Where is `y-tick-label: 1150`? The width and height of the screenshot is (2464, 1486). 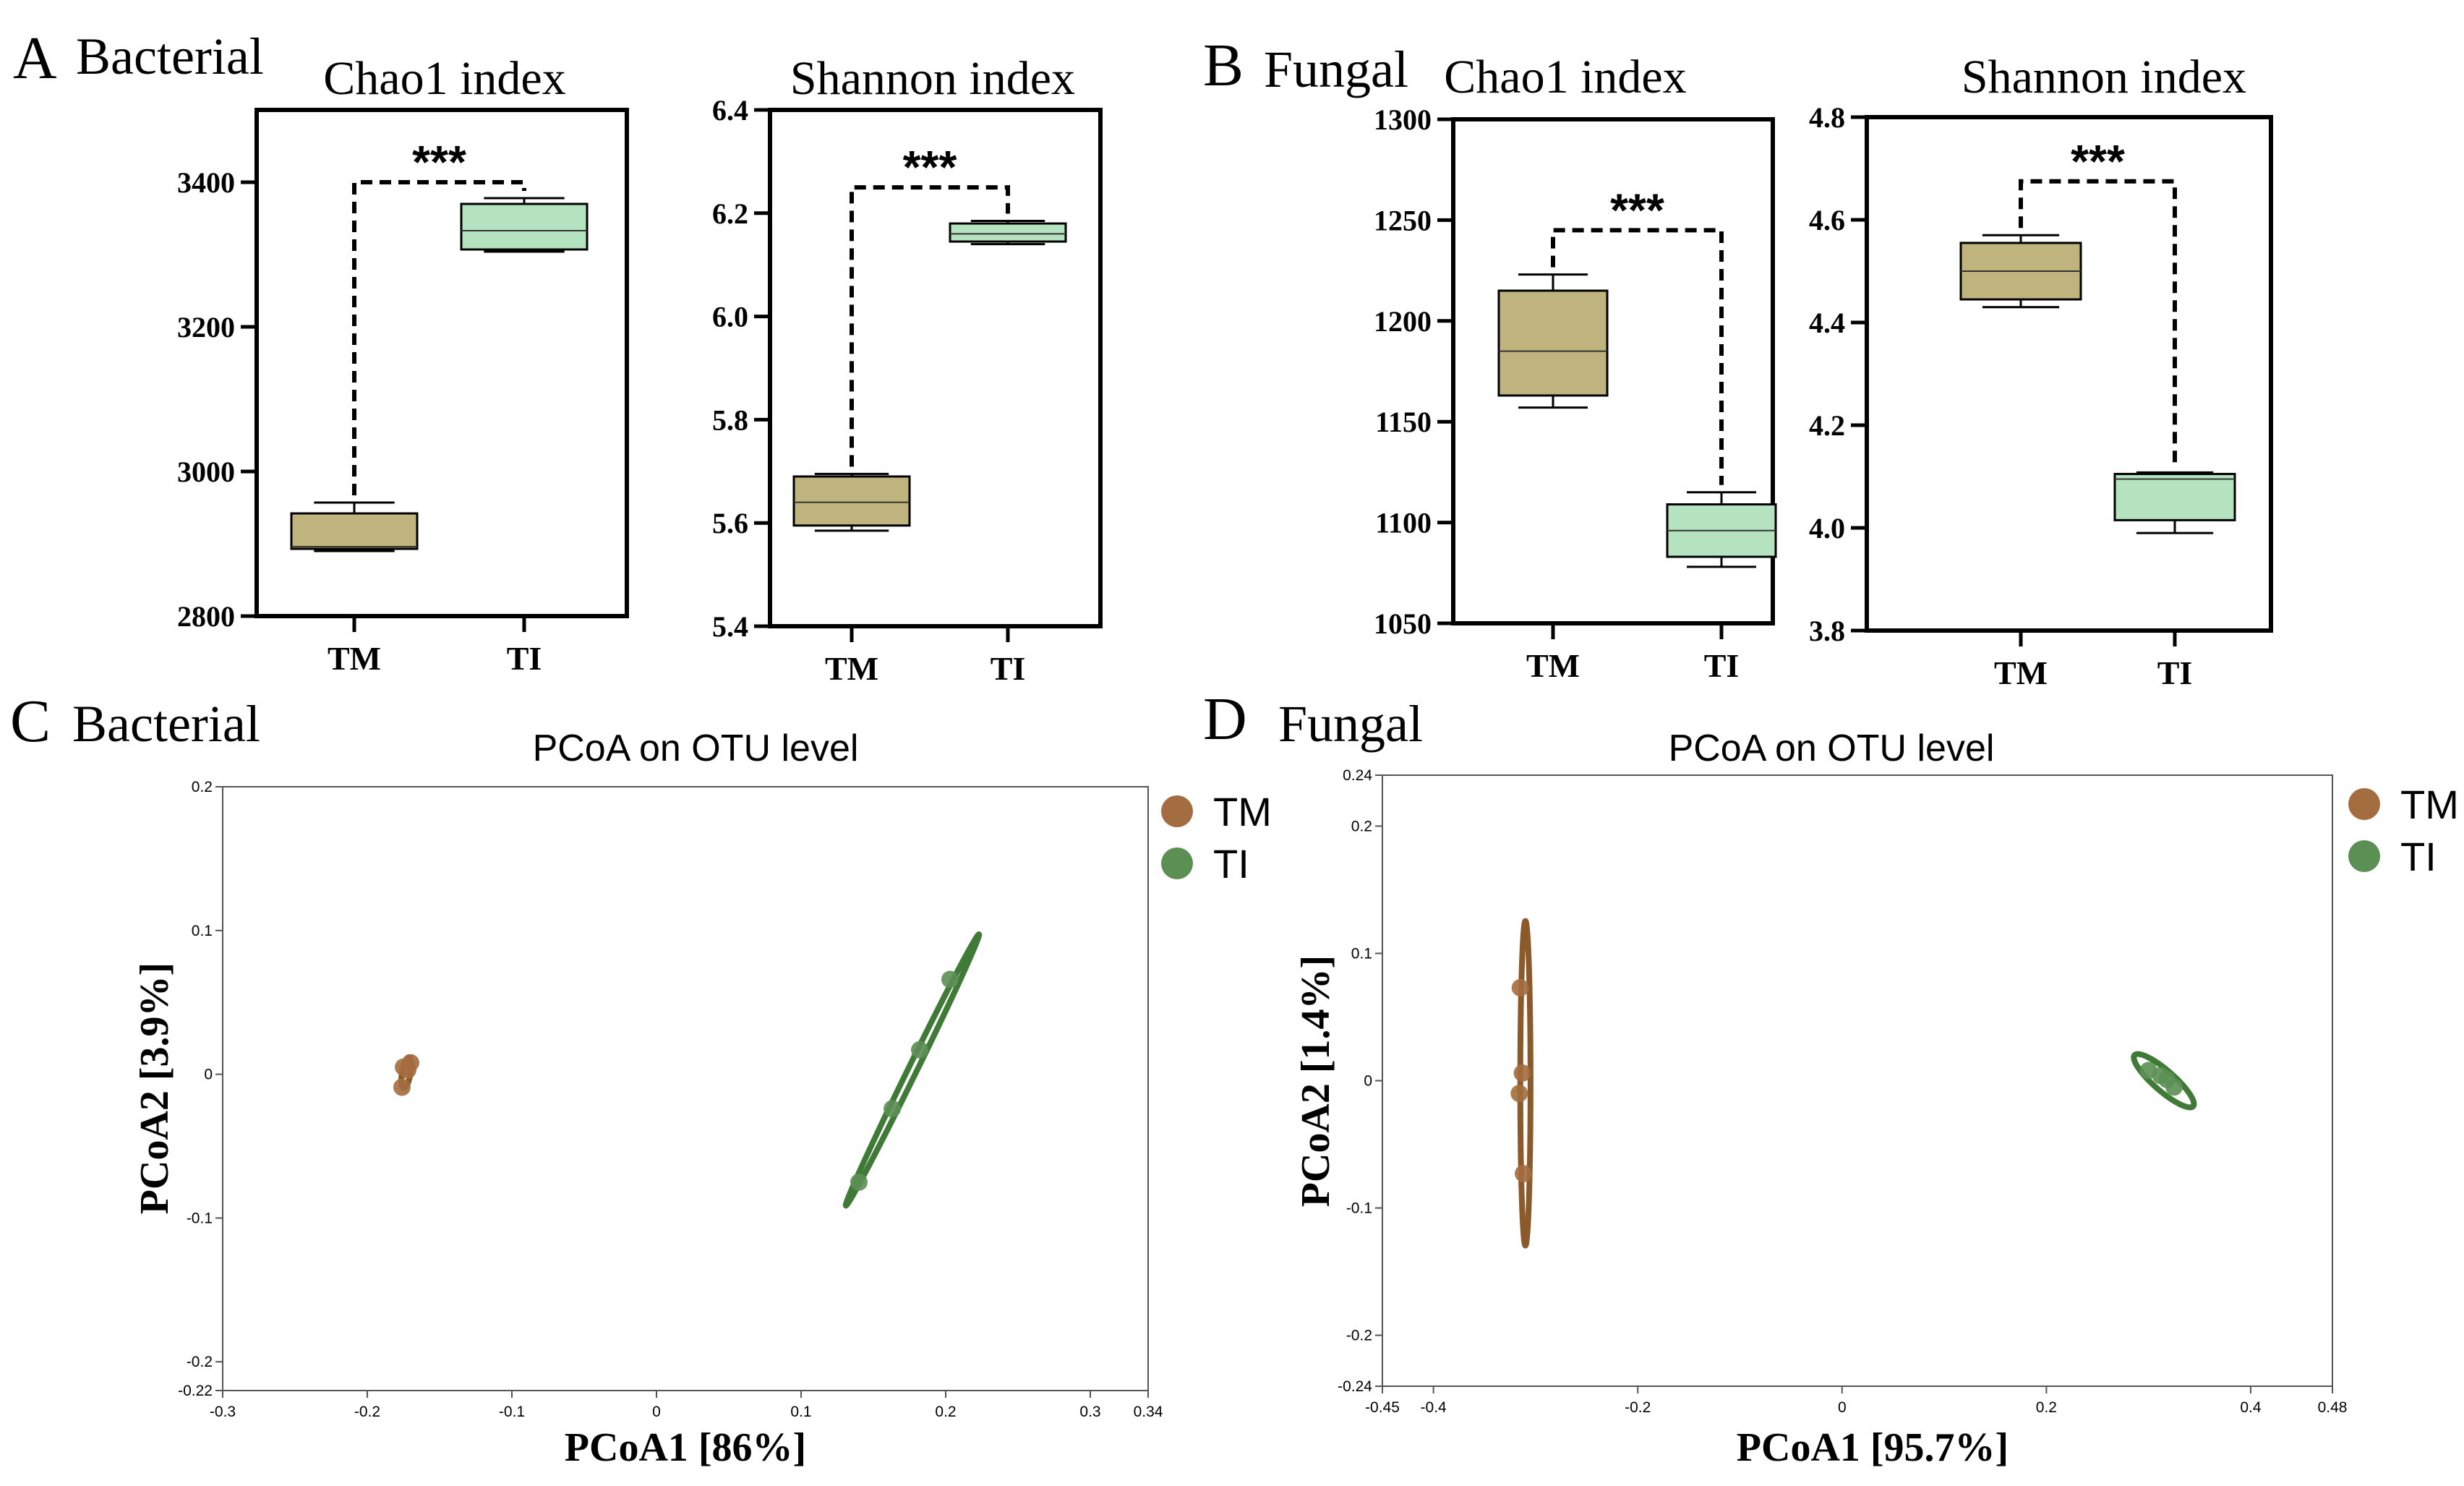
y-tick-label: 1150 is located at coordinates (1403, 422).